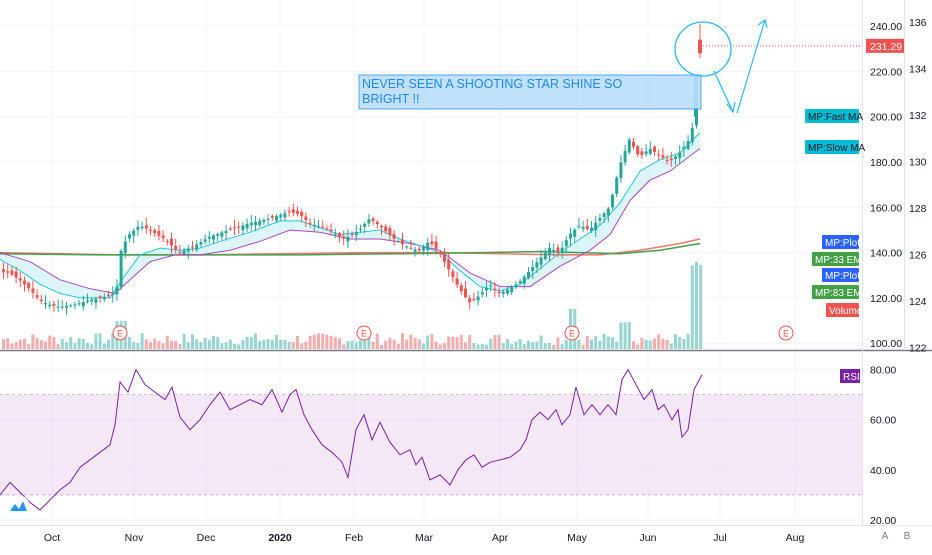  I want to click on rsi-tick-label: 60.00, so click(883, 421).